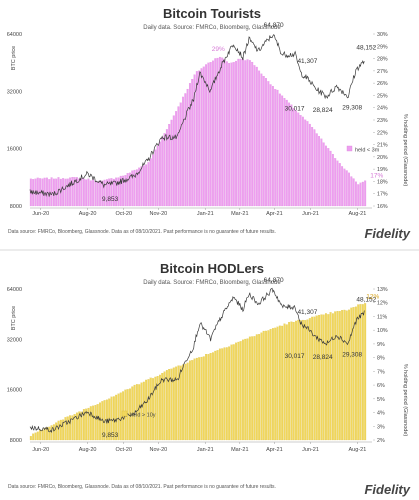  What do you see at coordinates (310, 214) in the screenshot?
I see `x-tick-label: Jun-21` at bounding box center [310, 214].